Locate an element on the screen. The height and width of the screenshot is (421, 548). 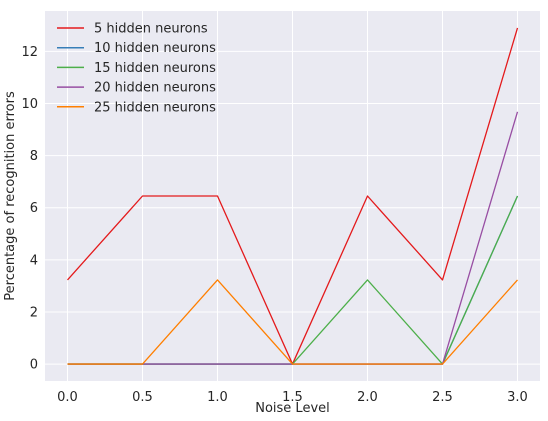
y-tick-label: 4 is located at coordinates (34, 260).